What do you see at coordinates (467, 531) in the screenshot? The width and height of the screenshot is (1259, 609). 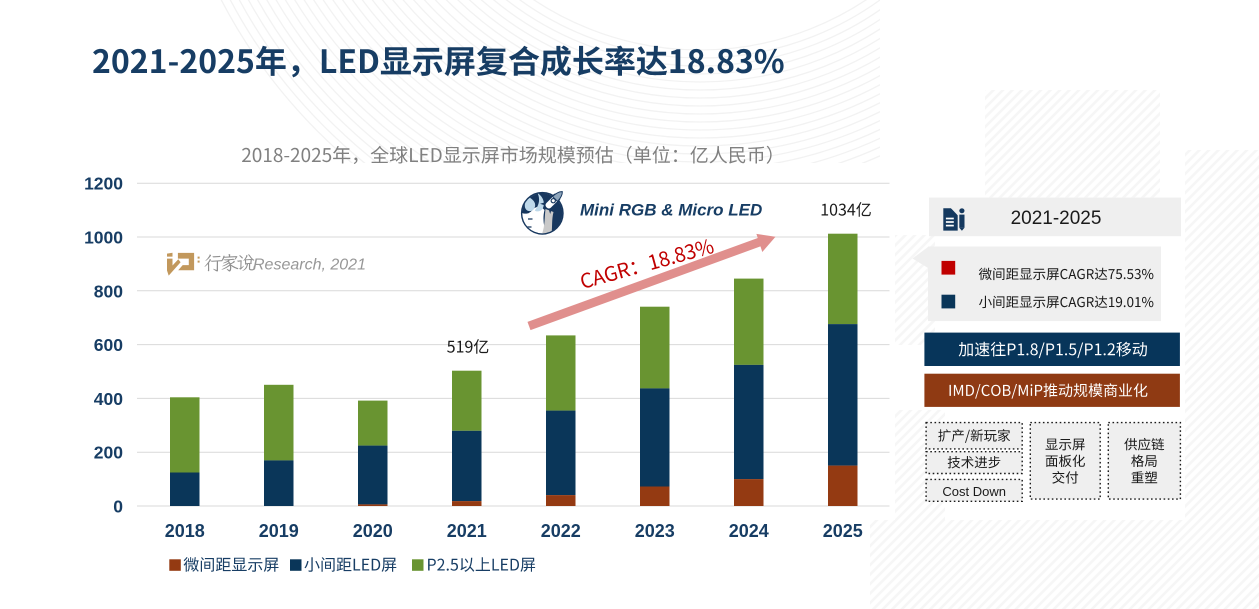 I see `svg-text: 2021` at bounding box center [467, 531].